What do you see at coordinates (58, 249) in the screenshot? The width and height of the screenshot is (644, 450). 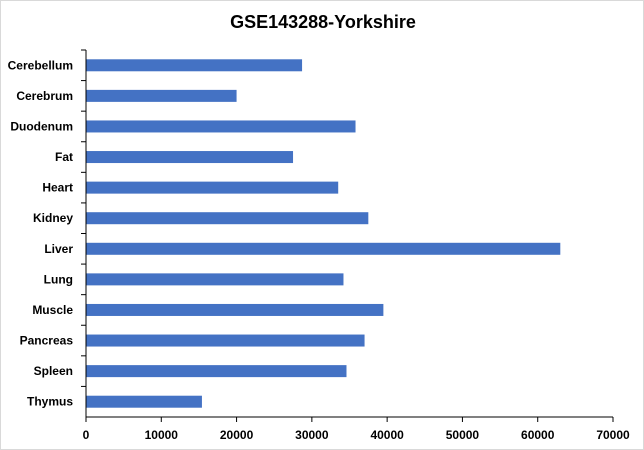 I see `category-label-liver: Liver` at bounding box center [58, 249].